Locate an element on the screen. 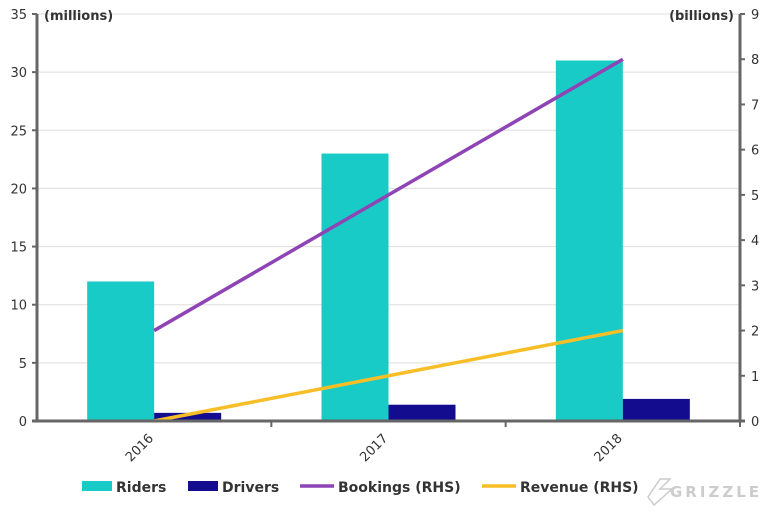 The width and height of the screenshot is (768, 513). left-axis-unit: (millions) is located at coordinates (78, 16).